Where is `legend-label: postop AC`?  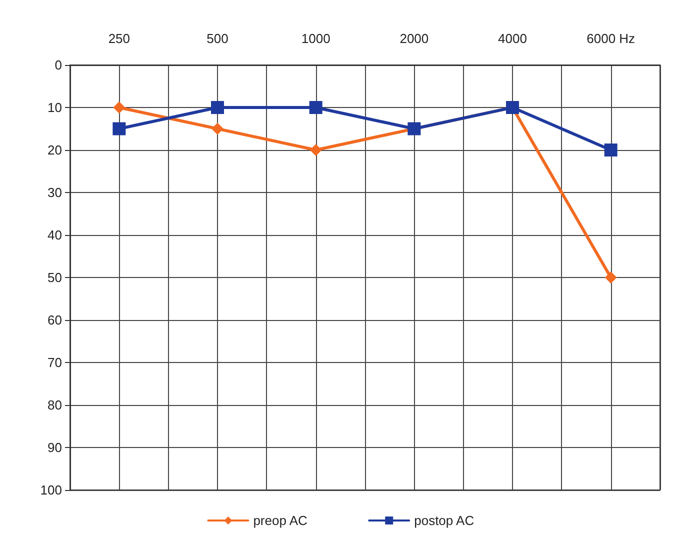
legend-label: postop AC is located at coordinates (444, 520).